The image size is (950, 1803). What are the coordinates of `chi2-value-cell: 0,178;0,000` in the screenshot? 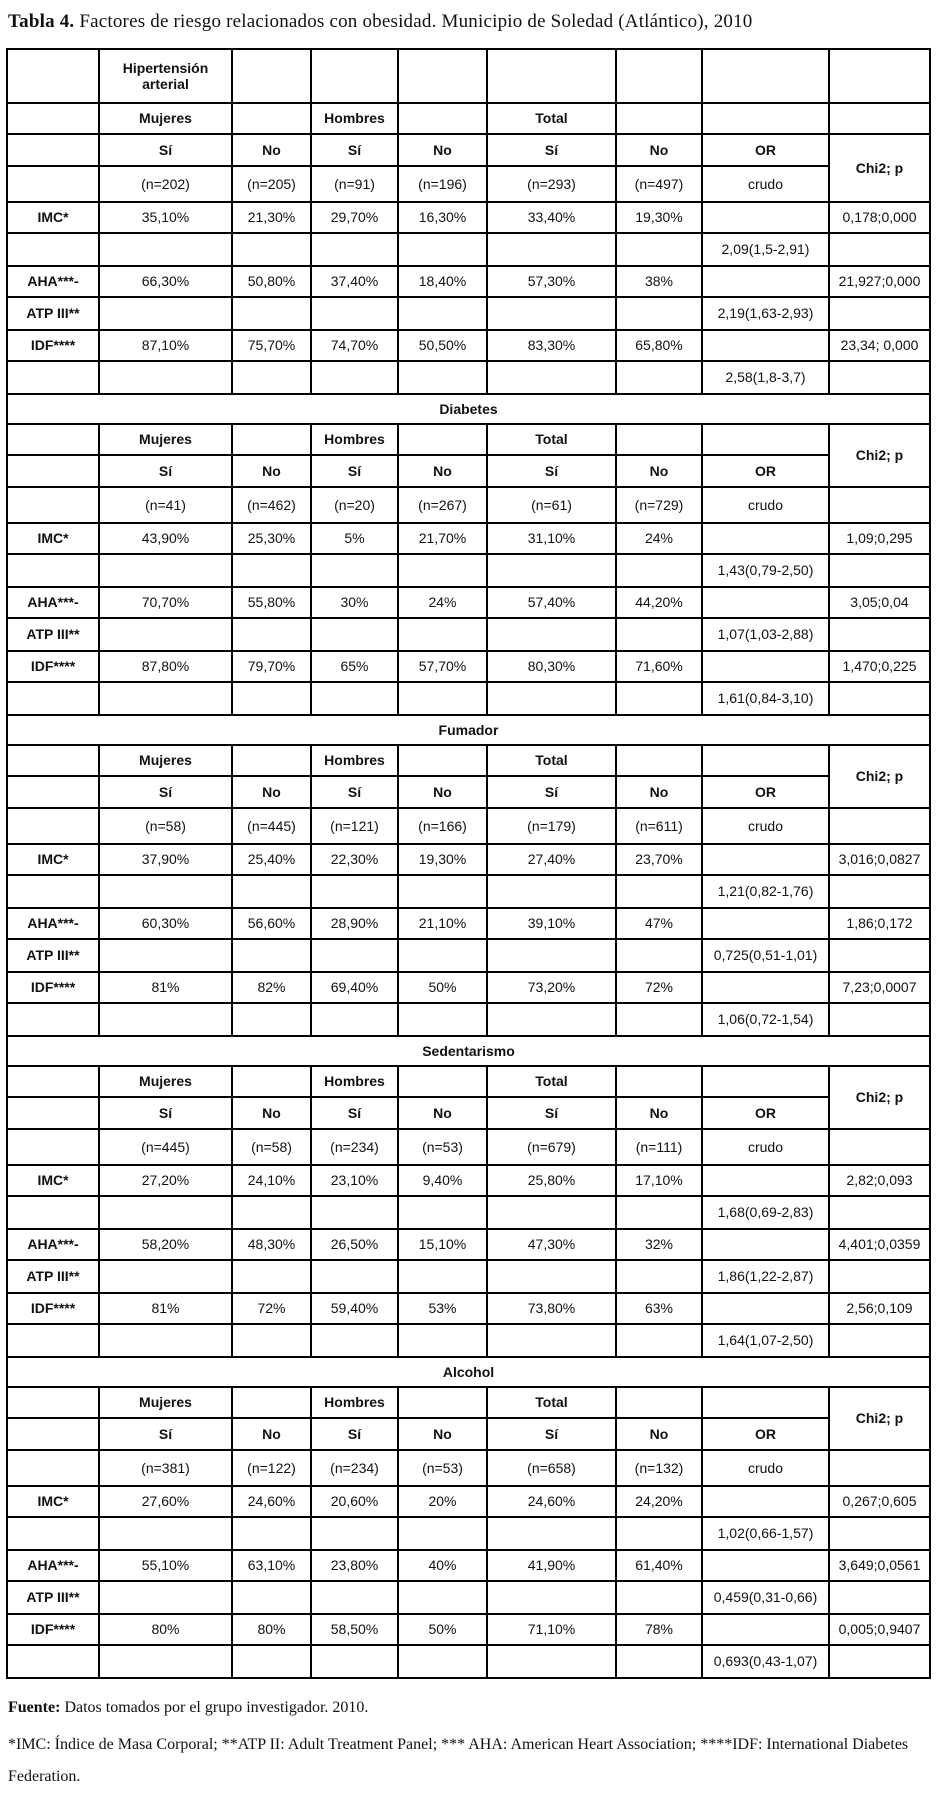 It's located at (879, 217).